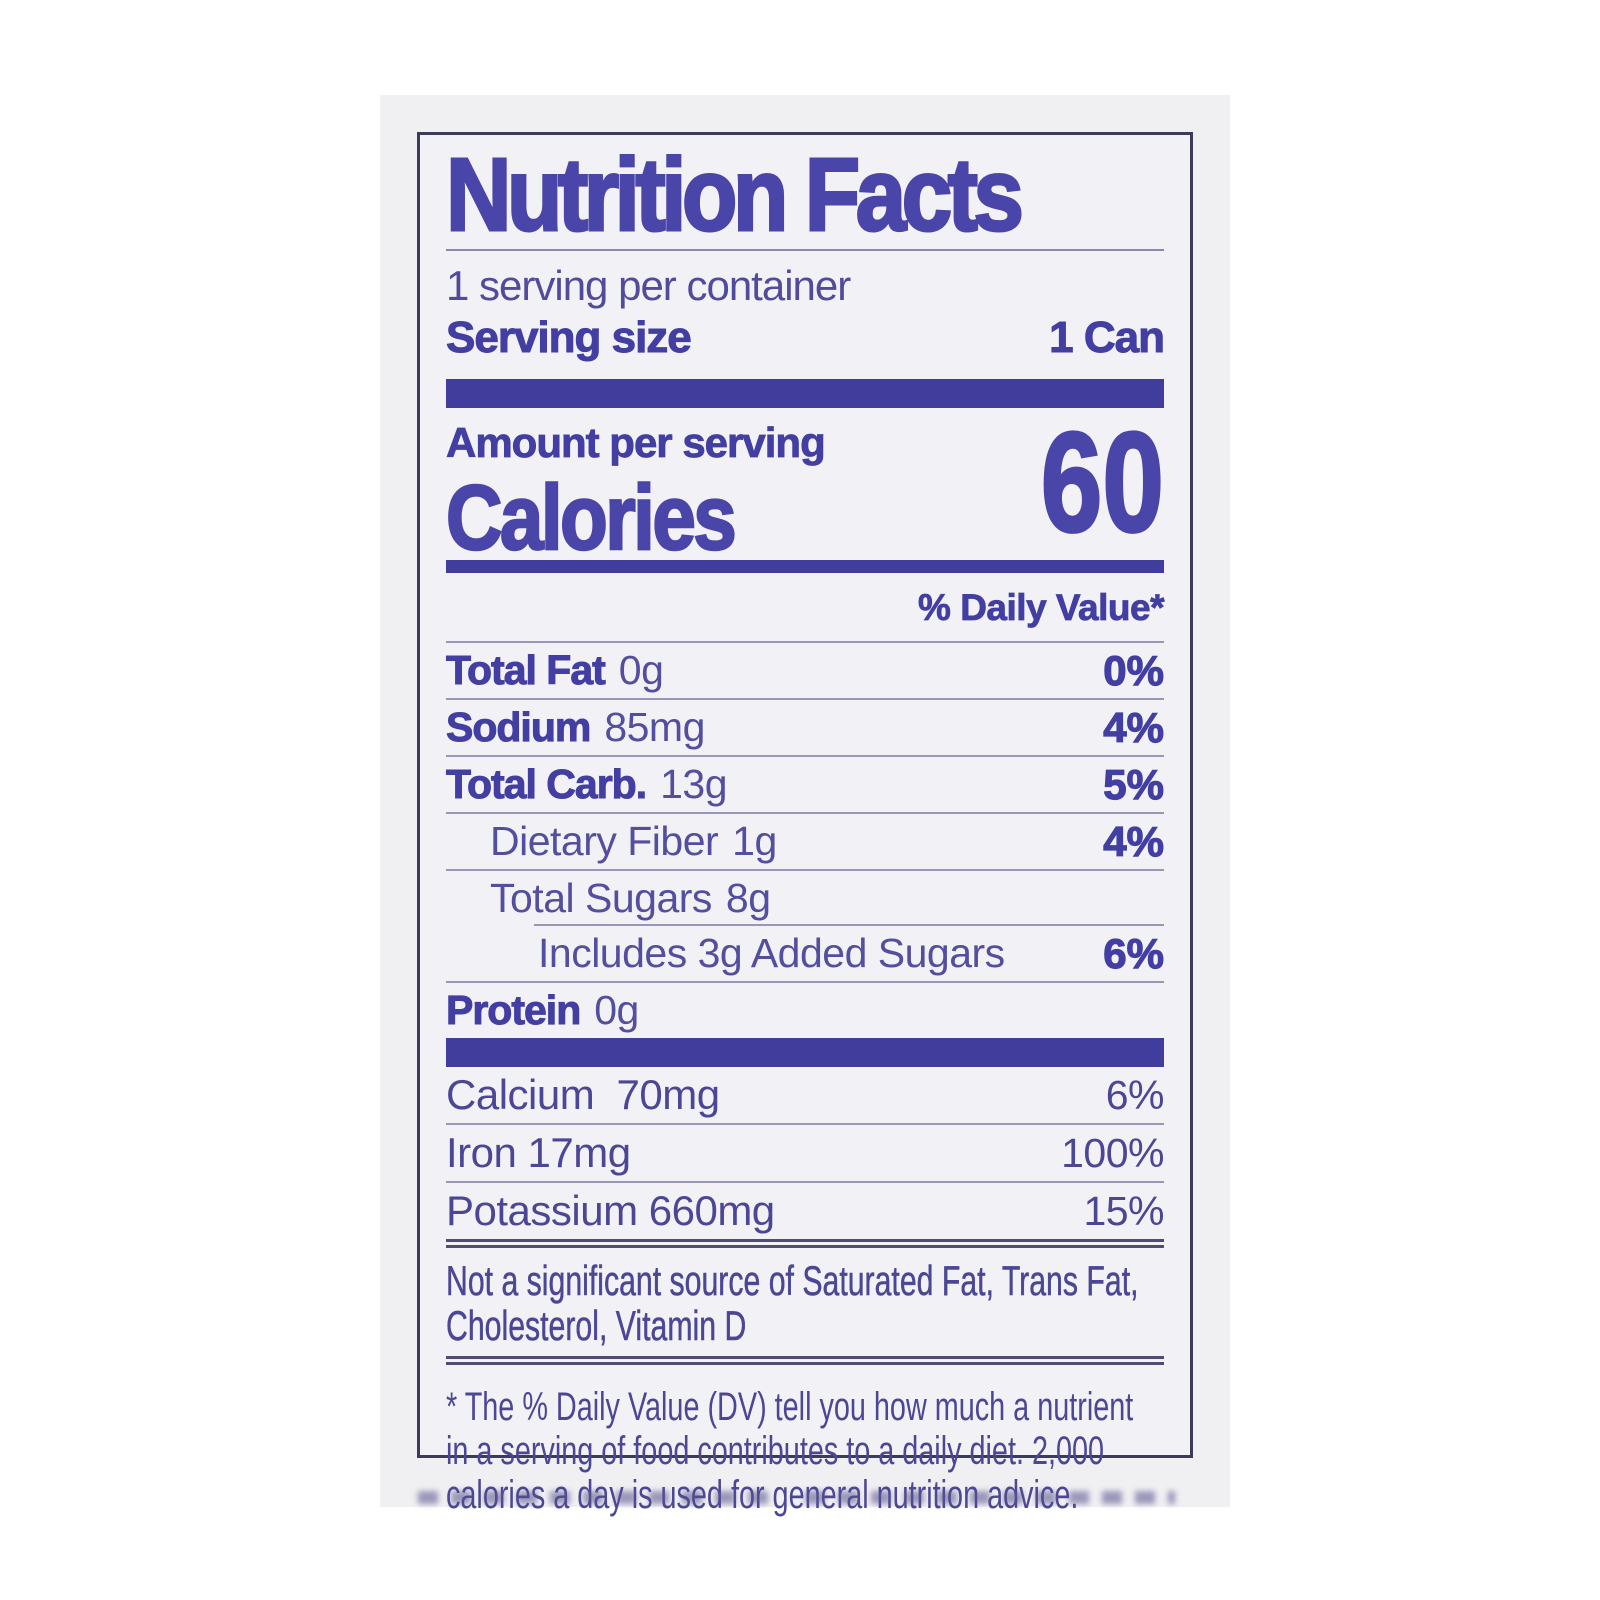  Describe the element at coordinates (1134, 784) in the screenshot. I see `nutrient-daily-value: 5%` at that location.